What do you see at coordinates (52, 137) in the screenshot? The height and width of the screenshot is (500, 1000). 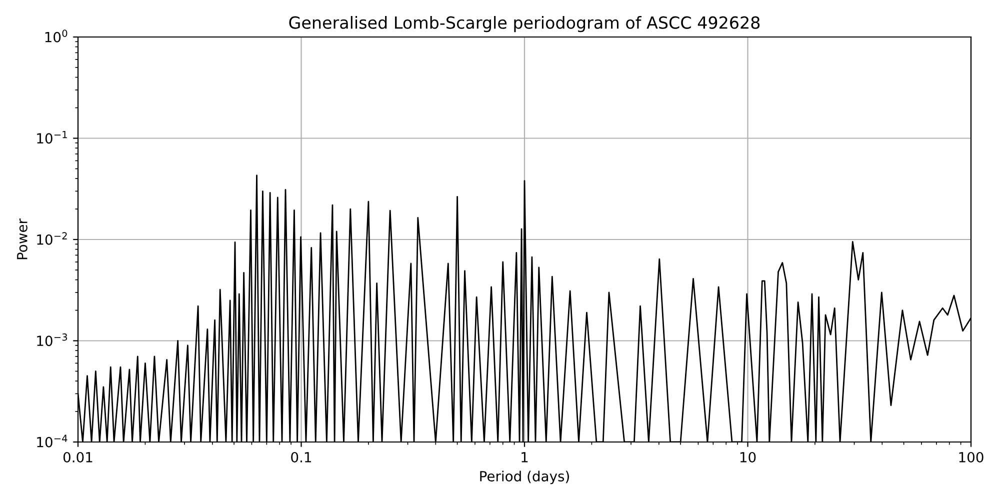 I see `y-tick-label: 10$^{−1}$` at bounding box center [52, 137].